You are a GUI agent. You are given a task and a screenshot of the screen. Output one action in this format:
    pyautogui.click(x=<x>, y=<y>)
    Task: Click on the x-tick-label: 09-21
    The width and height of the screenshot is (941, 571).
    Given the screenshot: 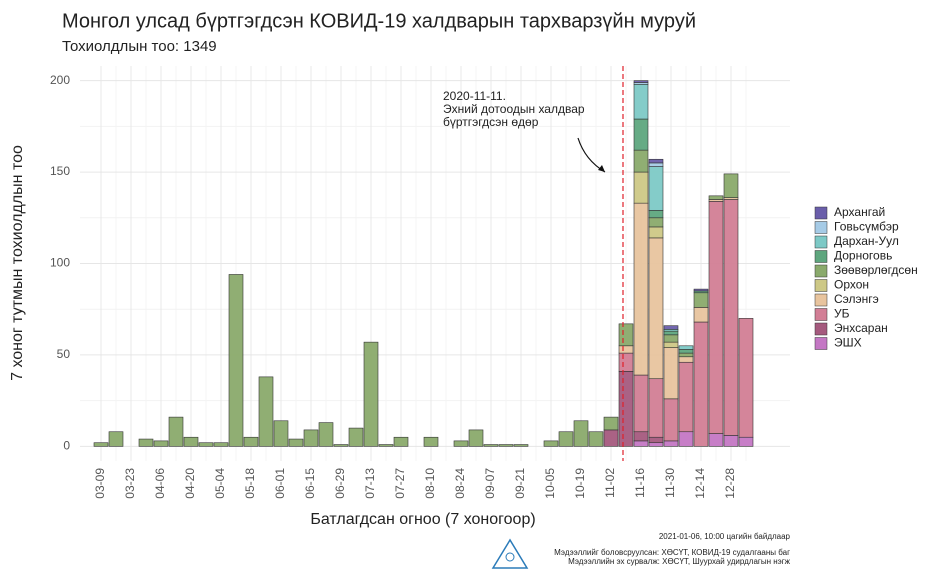 What is the action you would take?
    pyautogui.click(x=520, y=483)
    